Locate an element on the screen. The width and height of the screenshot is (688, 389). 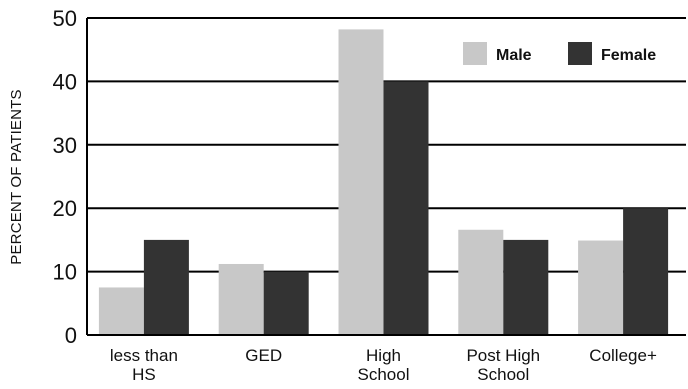
y-tick-labels: 0 10 20 30 40 50 is located at coordinates (65, 177).